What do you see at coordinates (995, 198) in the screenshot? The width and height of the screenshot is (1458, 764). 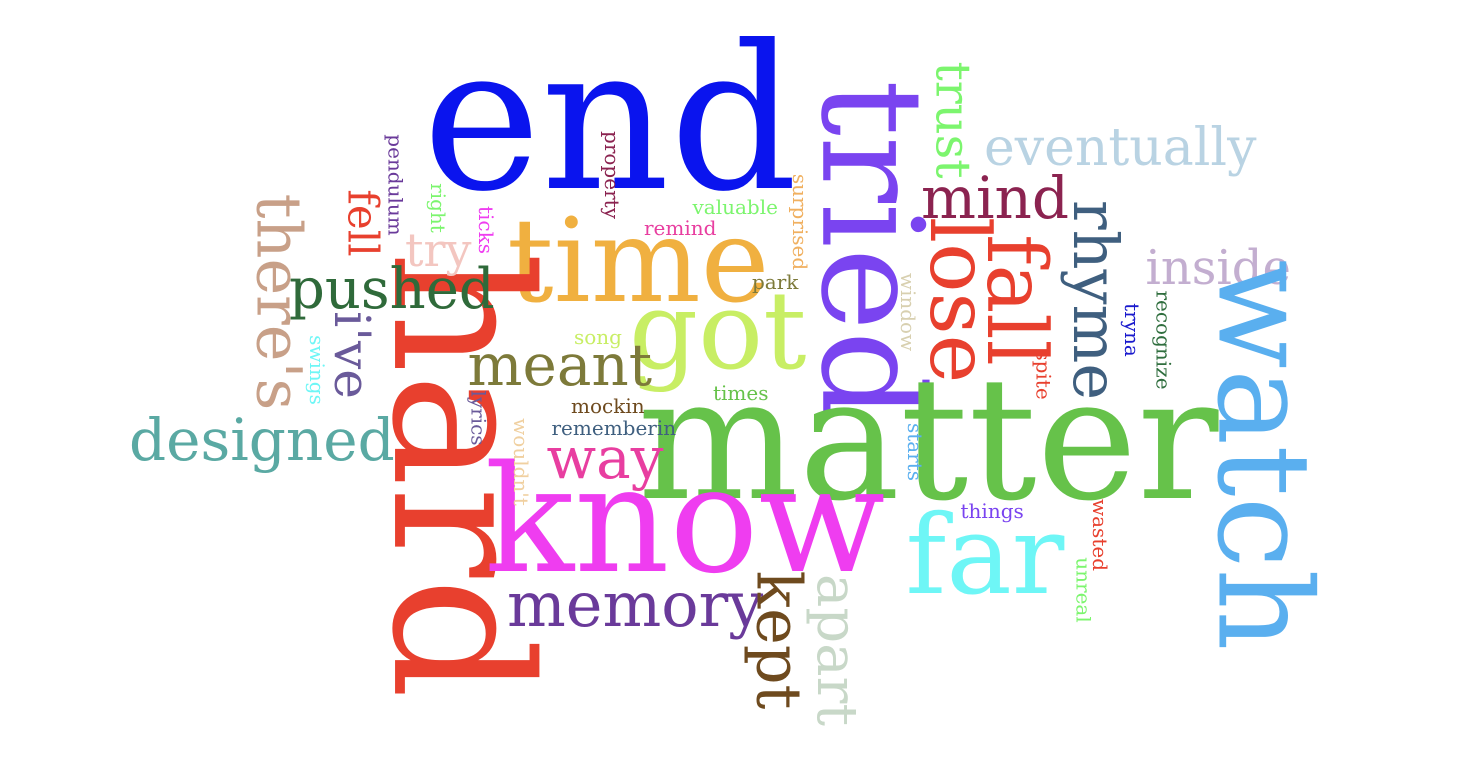 I see `word-mind: mind` at bounding box center [995, 198].